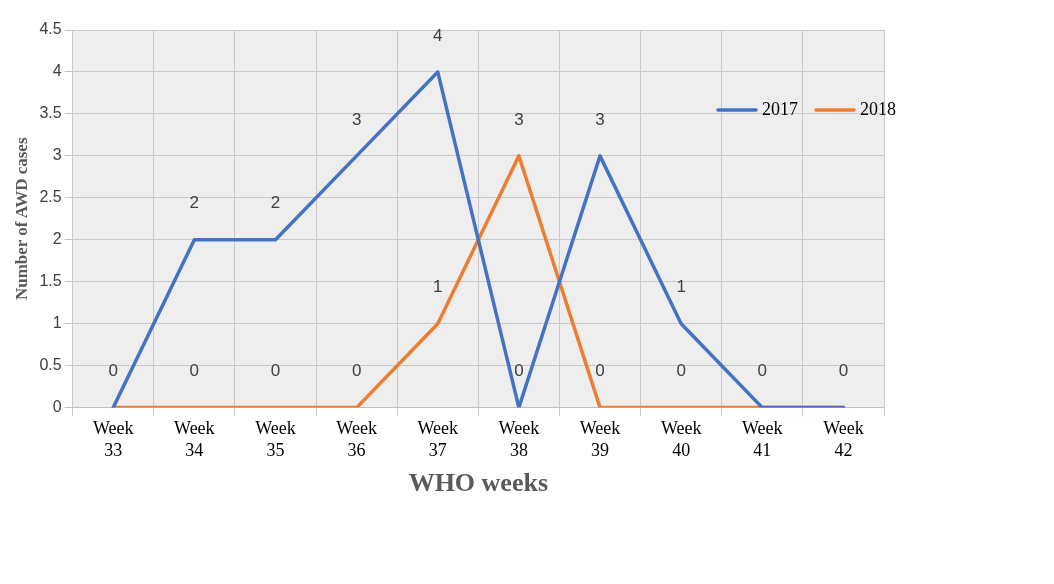 Image resolution: width=1054 pixels, height=584 pixels. What do you see at coordinates (843, 439) in the screenshot?
I see `x-tick-label: Week 42` at bounding box center [843, 439].